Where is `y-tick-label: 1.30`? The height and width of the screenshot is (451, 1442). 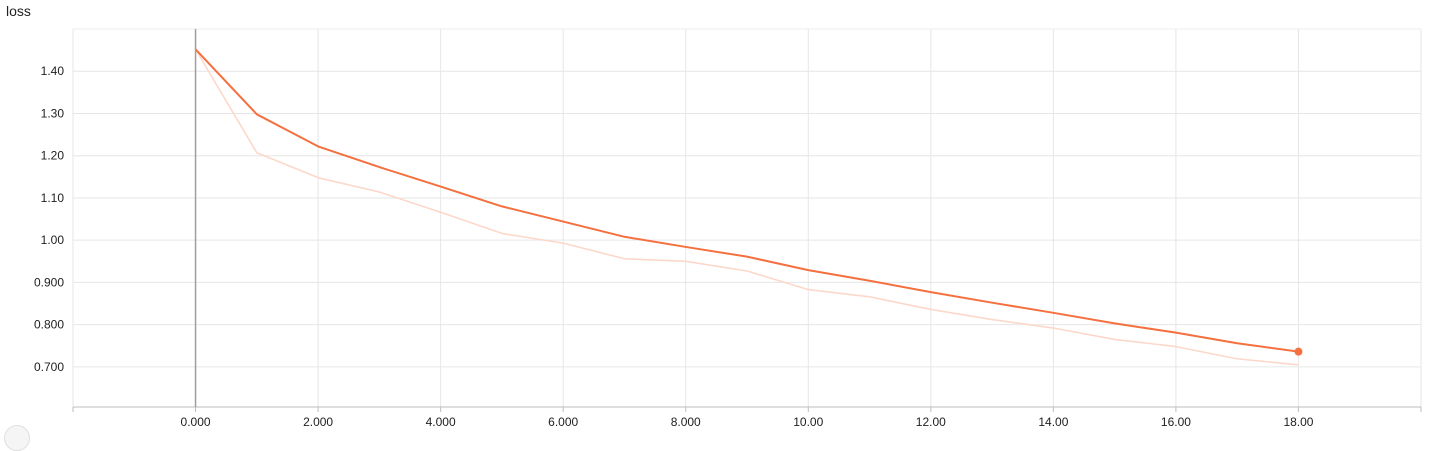 y-tick-label: 1.30 is located at coordinates (53, 113).